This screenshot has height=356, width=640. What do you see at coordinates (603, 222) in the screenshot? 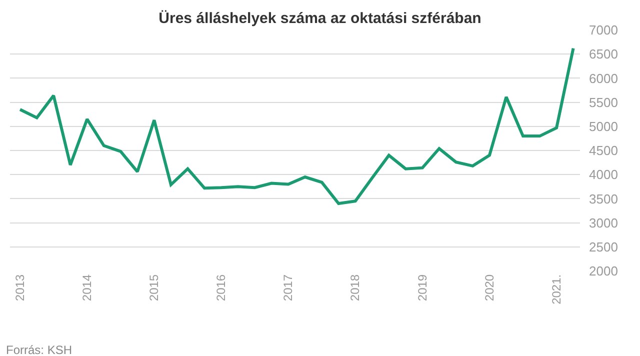
I see `y-tick-label: 3000` at bounding box center [603, 222].